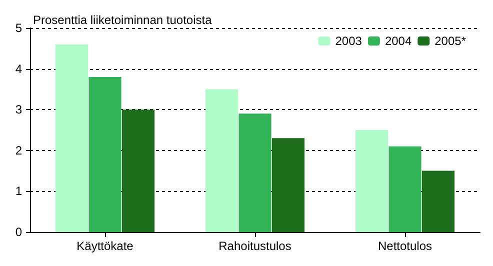 The height and width of the screenshot is (266, 493). I want to click on y-axis-title: Prosenttia liiketoiminnan tuotoista, so click(122, 20).